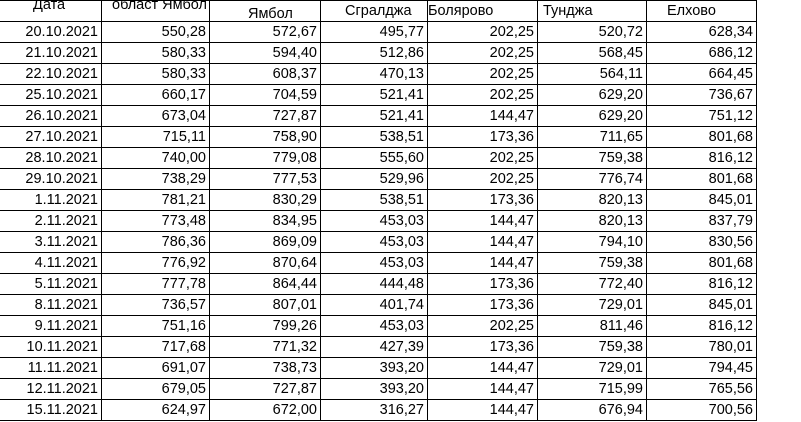  I want to click on header-cell-yambol: Ямбол, so click(265, 11).